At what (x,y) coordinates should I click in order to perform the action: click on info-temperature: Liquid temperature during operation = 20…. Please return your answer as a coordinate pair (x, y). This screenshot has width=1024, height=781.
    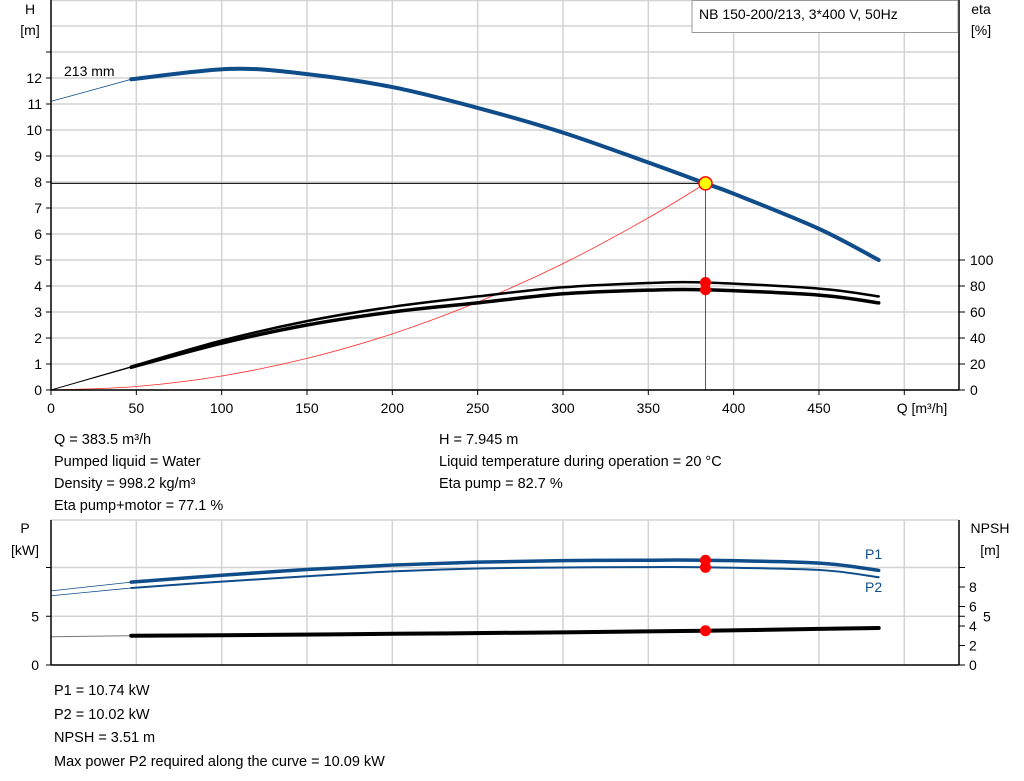
    Looking at the image, I should click on (580, 462).